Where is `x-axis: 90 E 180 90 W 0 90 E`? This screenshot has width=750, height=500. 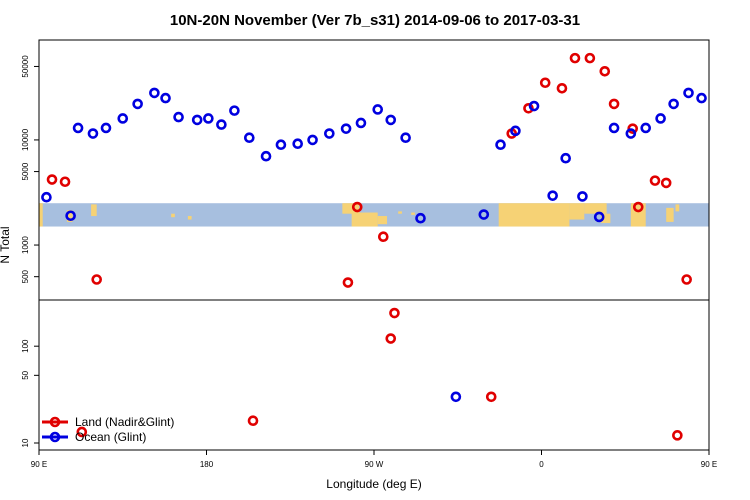
x-axis: 90 E 180 90 W 0 90 E is located at coordinates (374, 459).